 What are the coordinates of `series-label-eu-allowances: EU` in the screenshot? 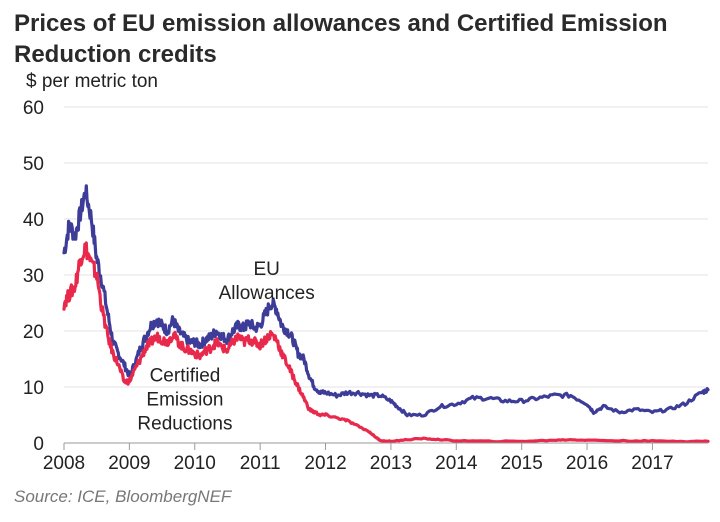 It's located at (266, 269).